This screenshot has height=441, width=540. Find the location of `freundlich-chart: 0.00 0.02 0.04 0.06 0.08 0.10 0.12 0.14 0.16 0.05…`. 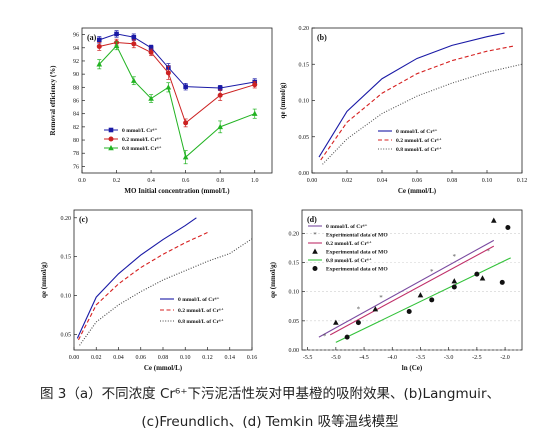

freundlich-chart: 0.00 0.02 0.04 0.06 0.08 0.10 0.12 0.14 0.16 0.05… is located at coordinates (149, 290).